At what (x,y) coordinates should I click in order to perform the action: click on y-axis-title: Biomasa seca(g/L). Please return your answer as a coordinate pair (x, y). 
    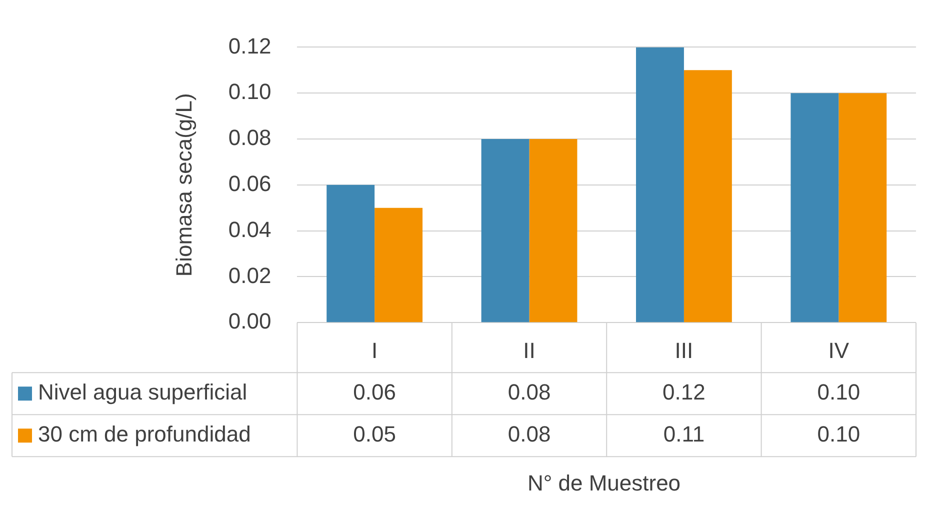
    Looking at the image, I should click on (183, 185).